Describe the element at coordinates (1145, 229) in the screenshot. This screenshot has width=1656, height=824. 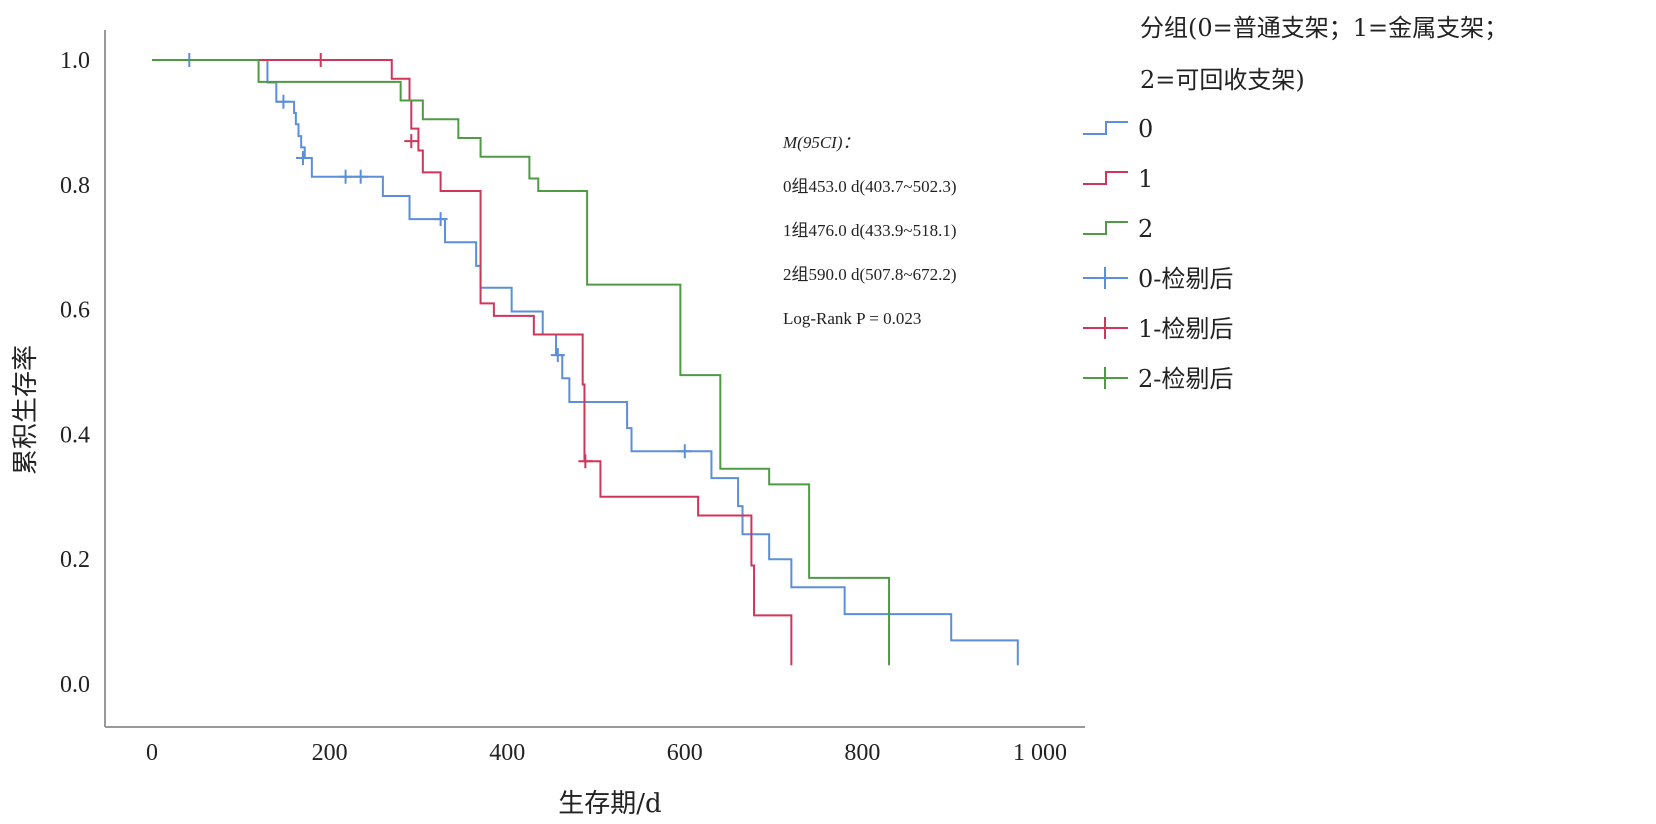
I see `legend-entry-label: 2` at that location.